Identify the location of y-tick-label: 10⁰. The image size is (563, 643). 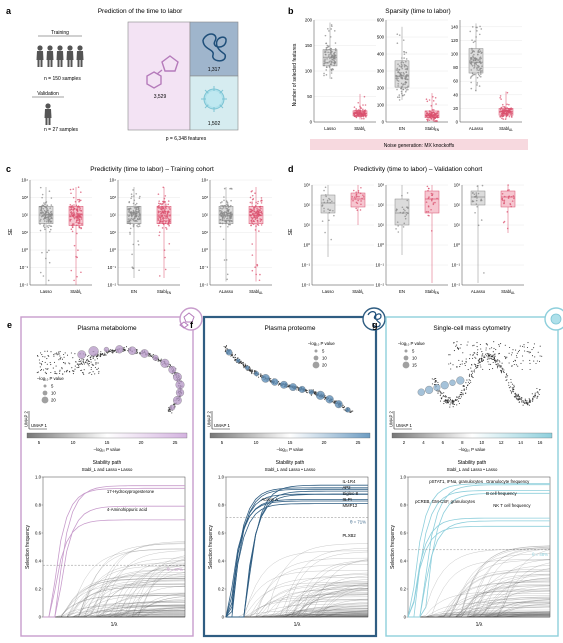
(456, 245).